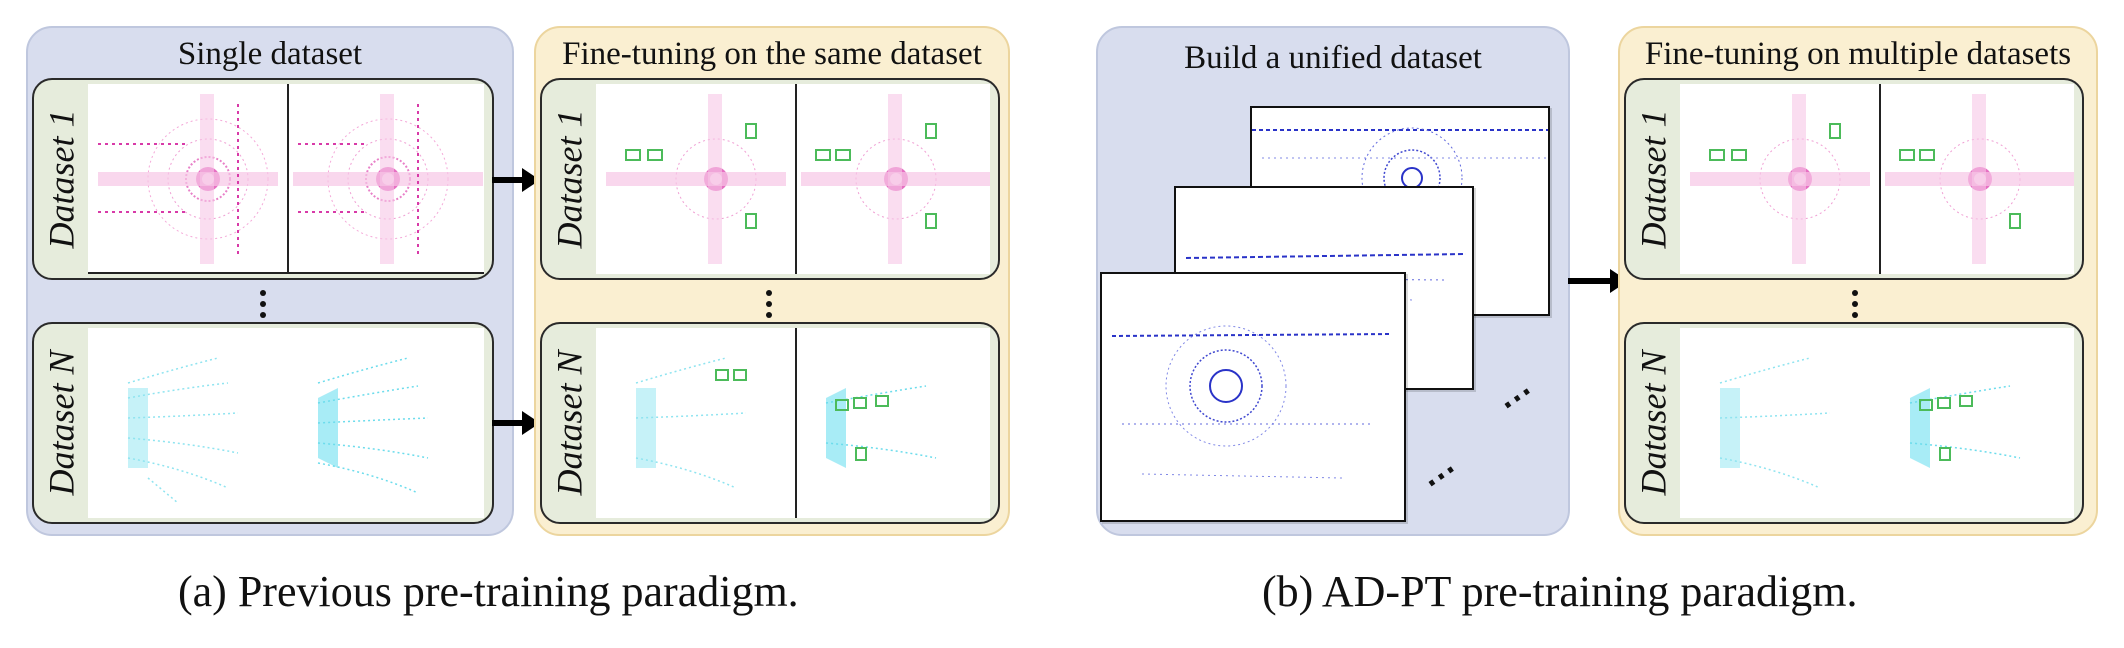 The height and width of the screenshot is (648, 2124). Describe the element at coordinates (769, 306) in the screenshot. I see `ellipsis-vertical-left-finetune` at that location.